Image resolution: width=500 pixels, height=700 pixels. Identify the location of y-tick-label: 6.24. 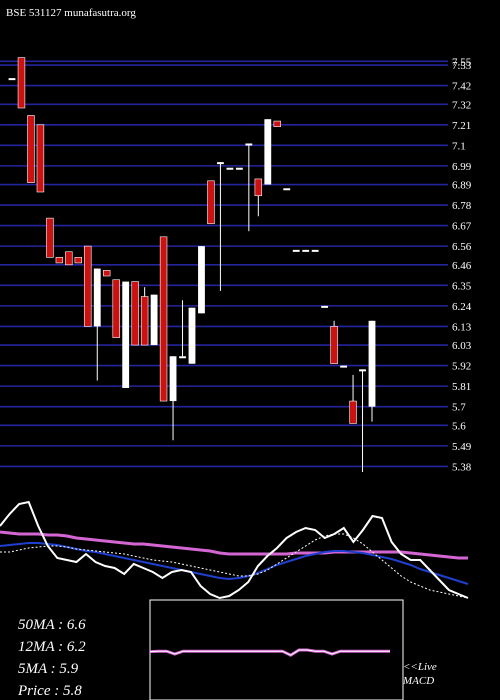
(462, 307).